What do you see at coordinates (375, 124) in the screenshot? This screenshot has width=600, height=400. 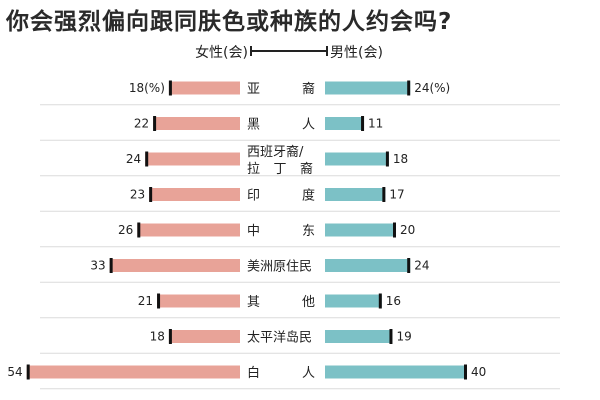 I see `male-value-label: 11` at bounding box center [375, 124].